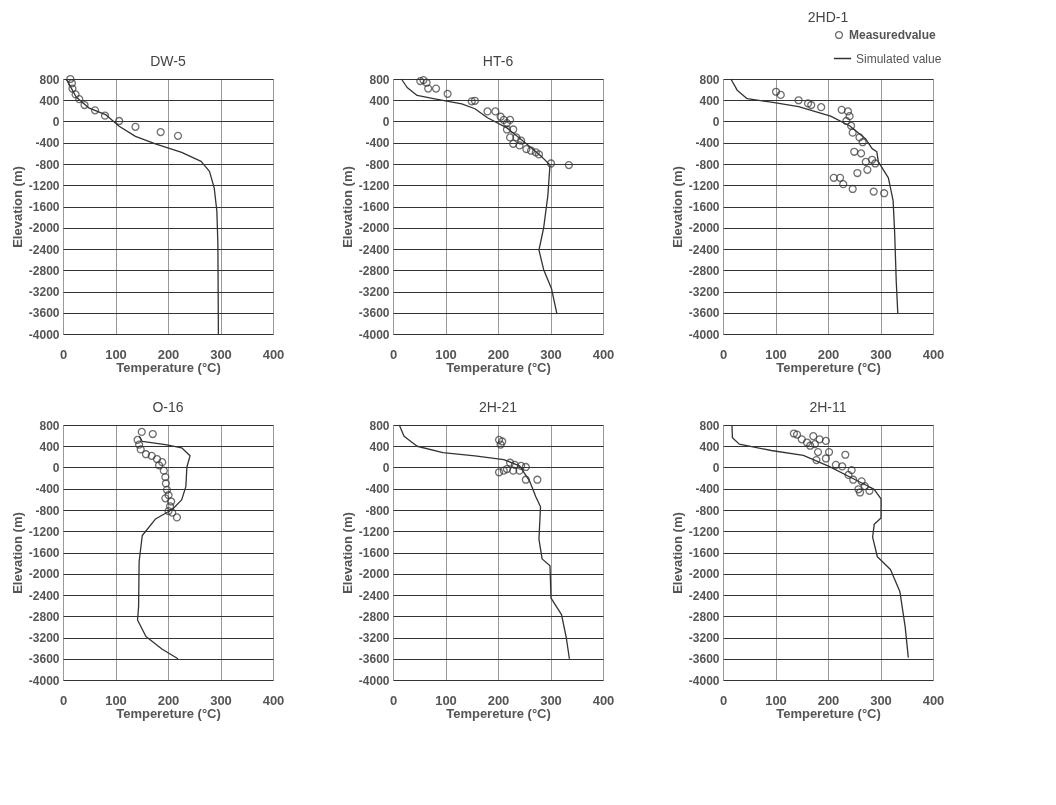 The height and width of the screenshot is (805, 1056). I want to click on y-tick-label: 0, so click(716, 468).